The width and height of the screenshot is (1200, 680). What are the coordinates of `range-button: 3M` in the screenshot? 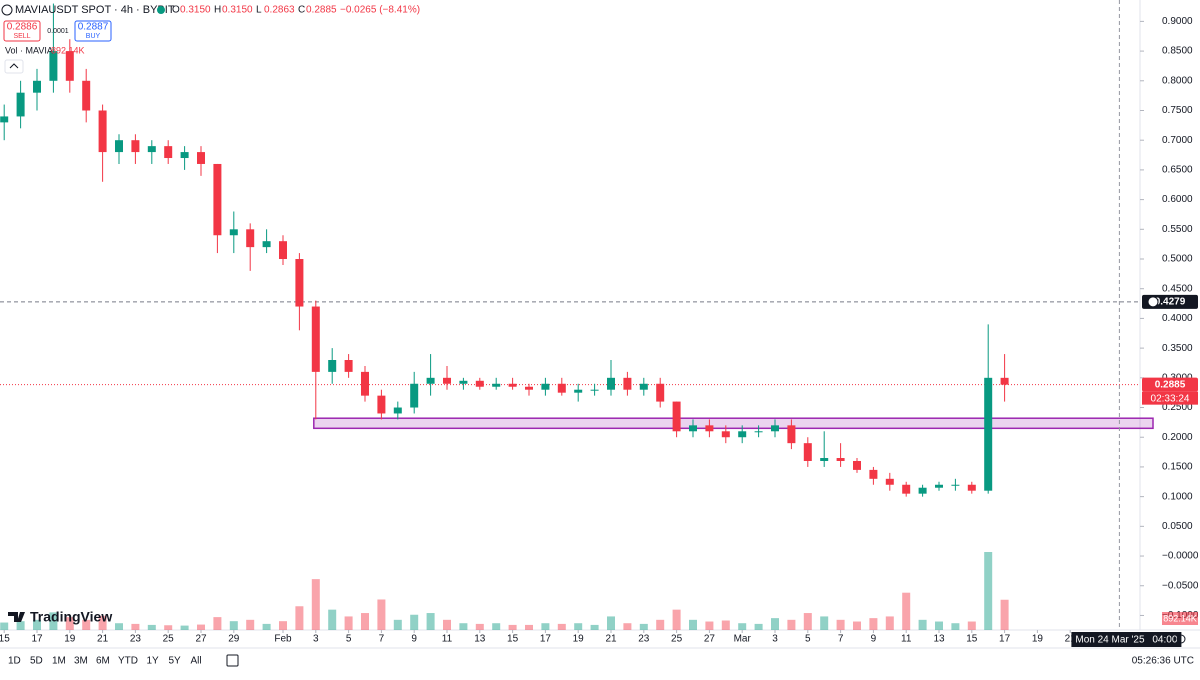 It's located at (81, 661).